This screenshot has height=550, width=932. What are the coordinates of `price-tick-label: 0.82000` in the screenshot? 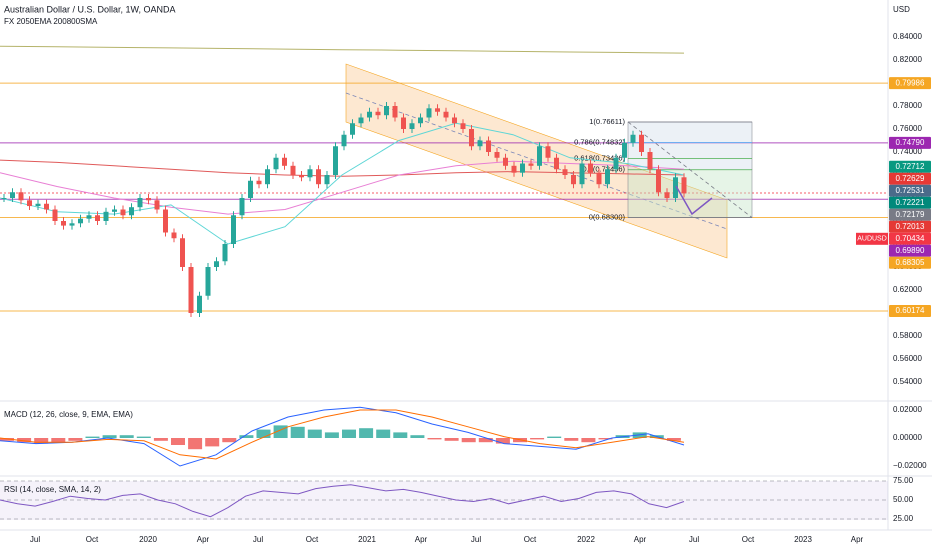 It's located at (907, 59).